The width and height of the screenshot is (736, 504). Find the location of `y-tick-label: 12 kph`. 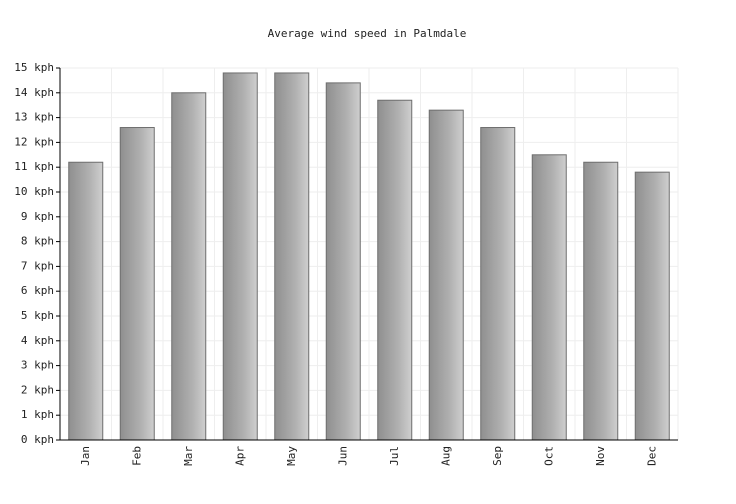

y-tick-label: 12 kph is located at coordinates (34, 141).